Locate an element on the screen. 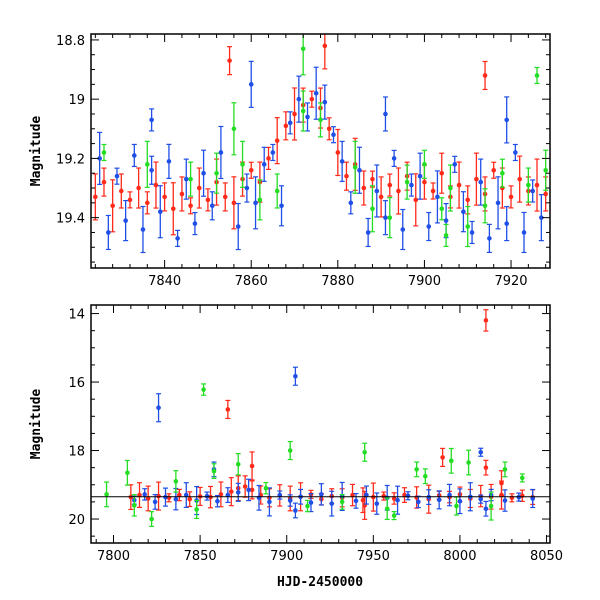  bottom-x-tick-label: 8000 is located at coordinates (459, 556).